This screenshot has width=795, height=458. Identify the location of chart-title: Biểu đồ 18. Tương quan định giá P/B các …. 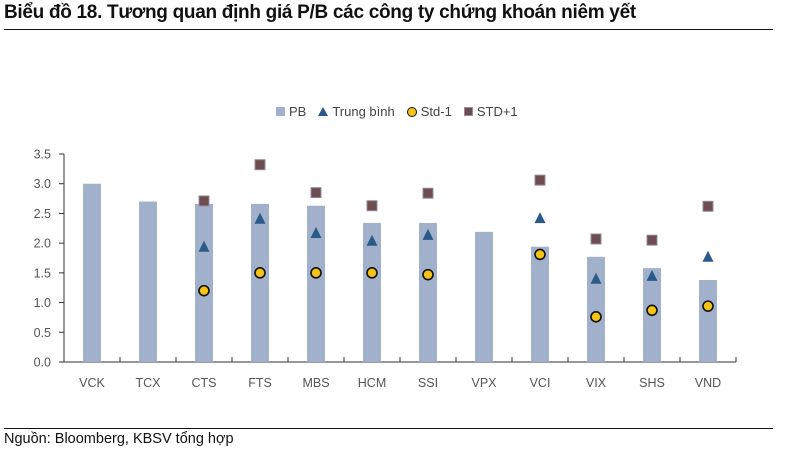
(320, 12).